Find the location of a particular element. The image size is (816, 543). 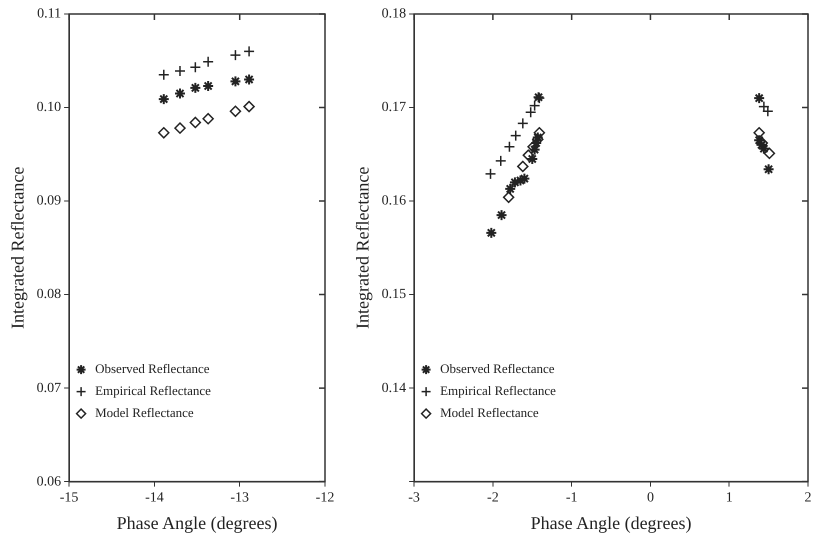

y-tick-label: 0.17 is located at coordinates (394, 108).